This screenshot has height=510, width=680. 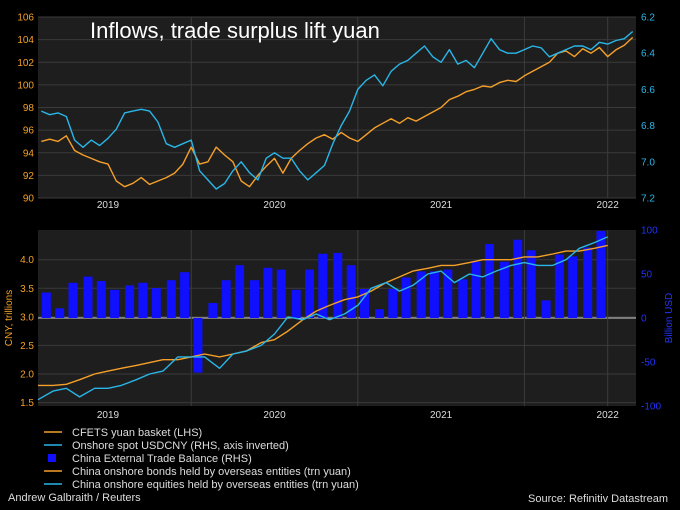 I want to click on top-left-tick-label: 94, so click(x=29, y=153).